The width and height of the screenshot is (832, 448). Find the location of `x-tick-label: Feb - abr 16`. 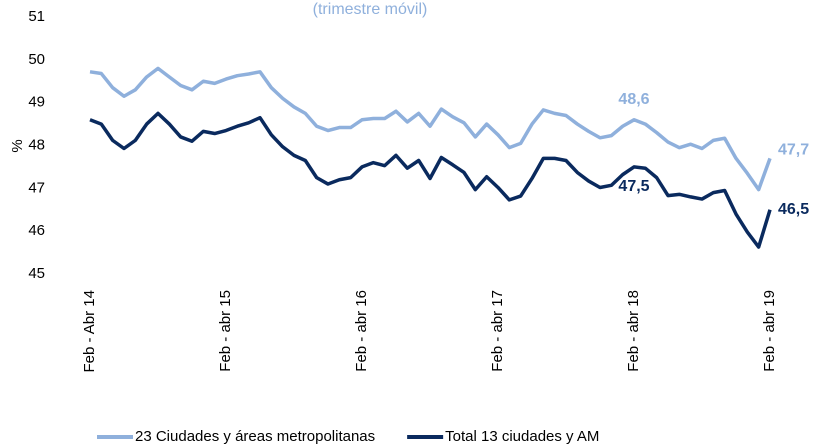

x-tick-label: Feb - abr 16 is located at coordinates (361, 331).